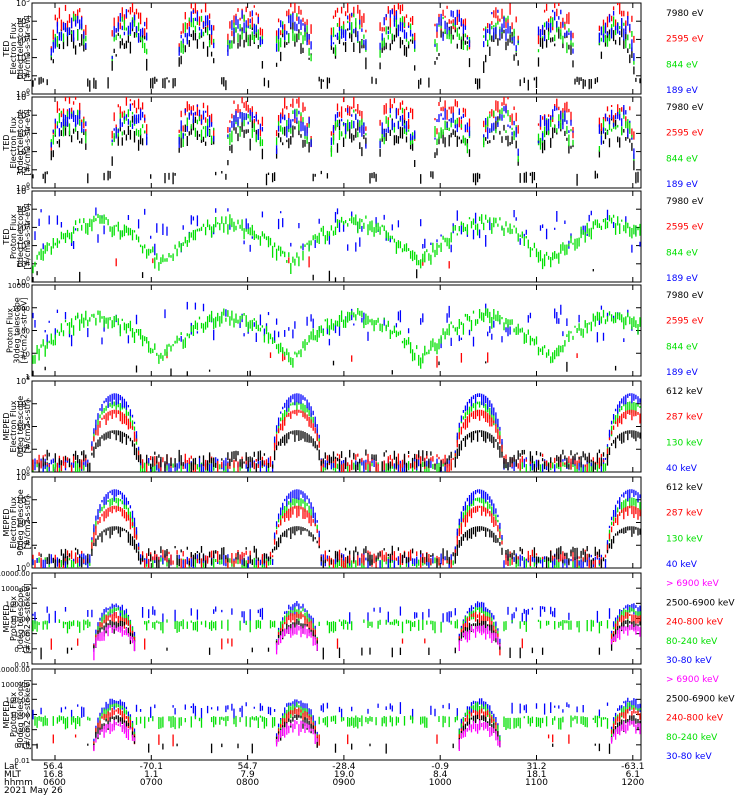 The width and height of the screenshot is (750, 800). Describe the element at coordinates (684, 526) in the screenshot. I see `legend: 612 keV 287 keV 130 keV 40 keV` at that location.